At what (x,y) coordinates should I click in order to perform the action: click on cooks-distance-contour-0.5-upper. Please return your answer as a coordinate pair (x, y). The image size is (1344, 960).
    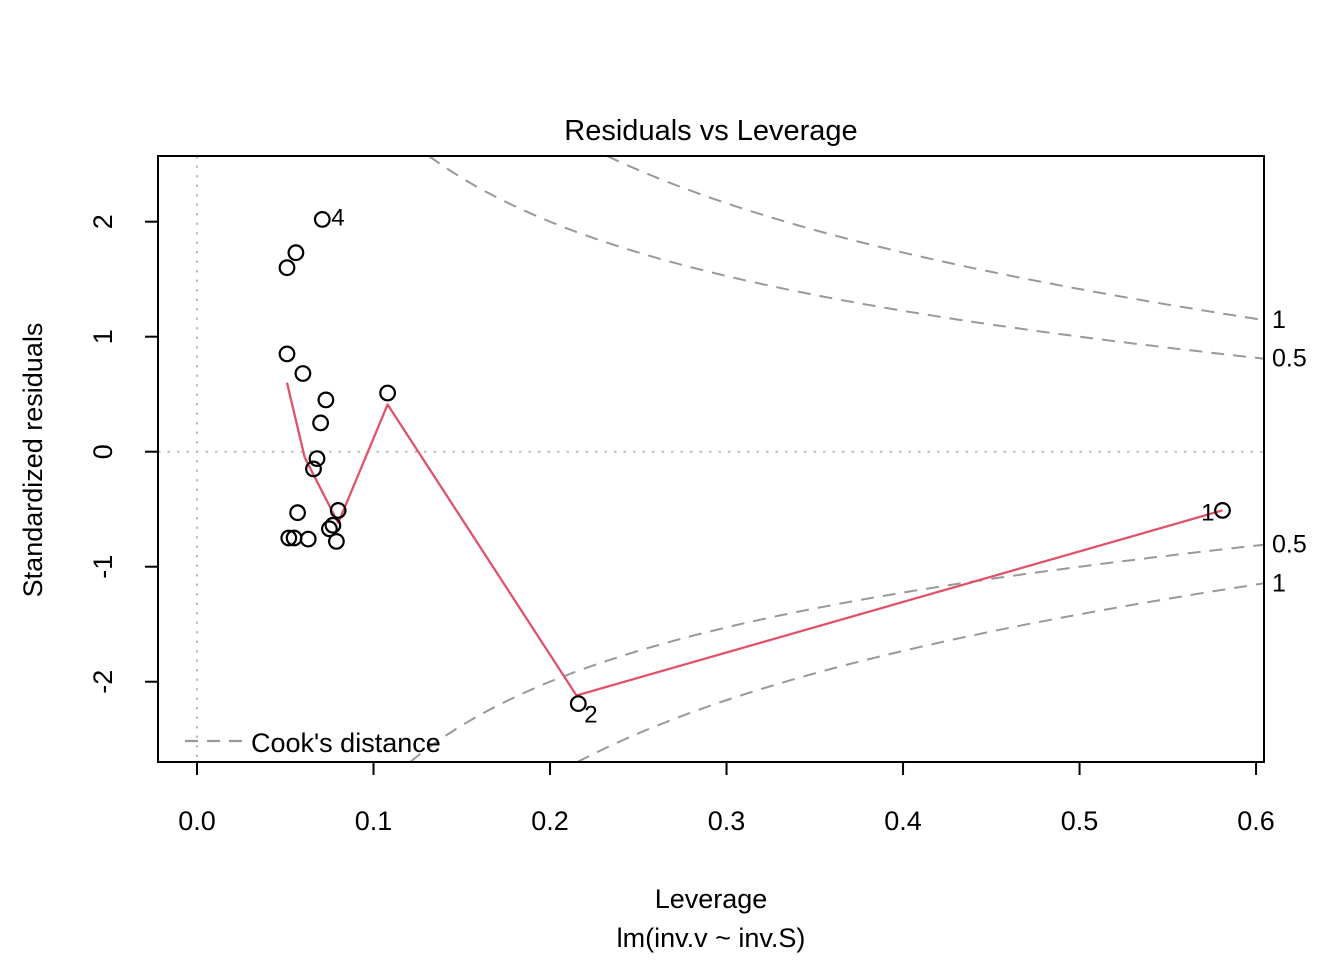
    Looking at the image, I should click on (846, 257).